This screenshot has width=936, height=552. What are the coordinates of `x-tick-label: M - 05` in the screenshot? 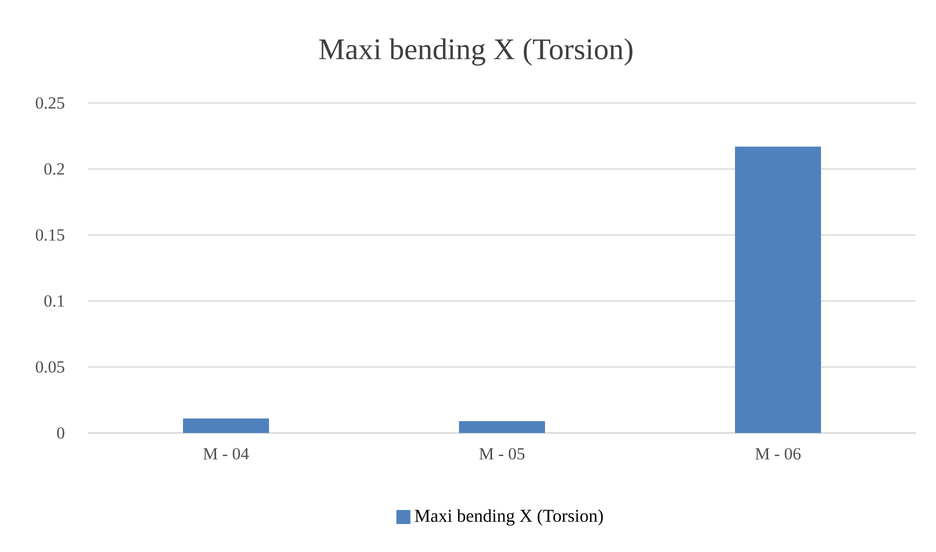 It's located at (501, 454).